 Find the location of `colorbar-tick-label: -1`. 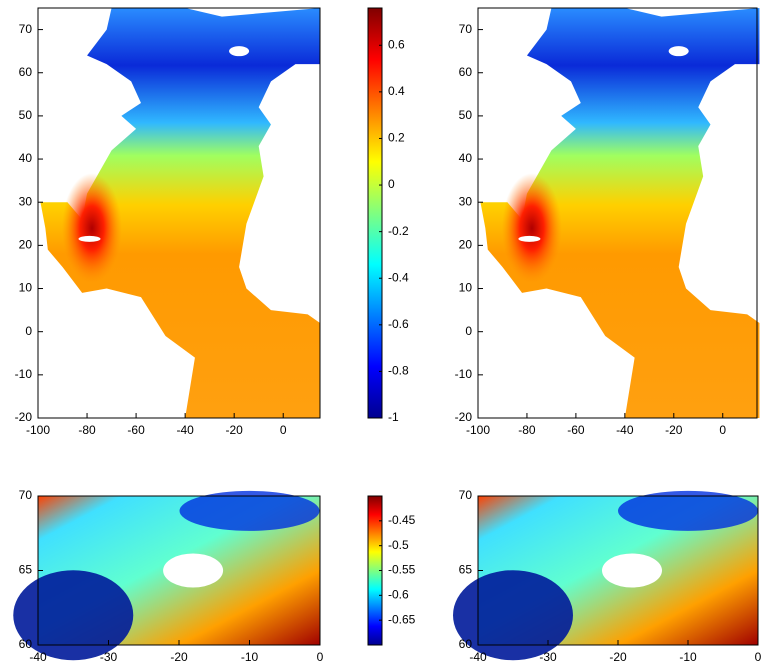

colorbar-tick-label: -1 is located at coordinates (393, 417).